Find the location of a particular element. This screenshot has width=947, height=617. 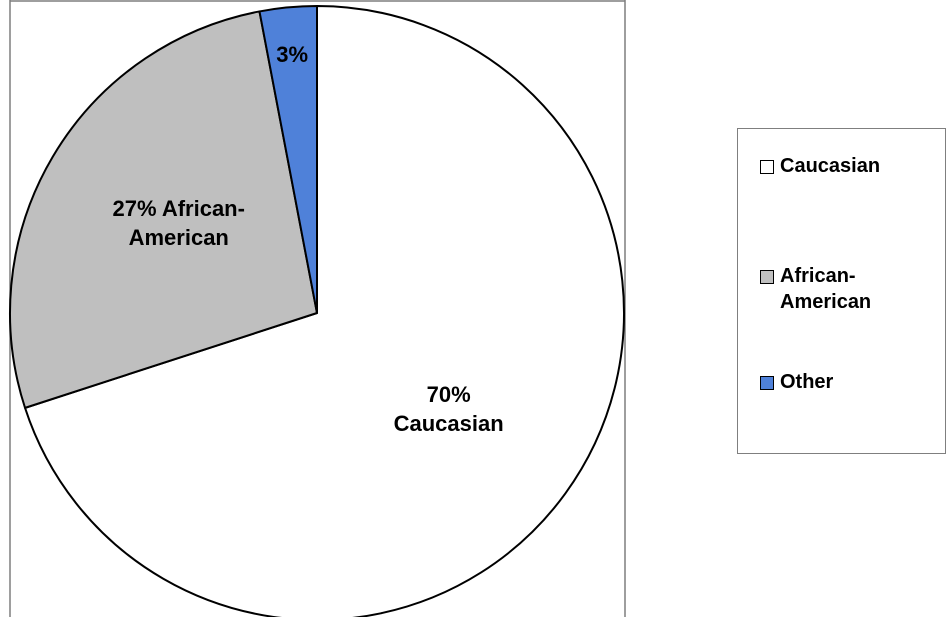

chart-legend: Caucasian African-American Other is located at coordinates (841, 291).